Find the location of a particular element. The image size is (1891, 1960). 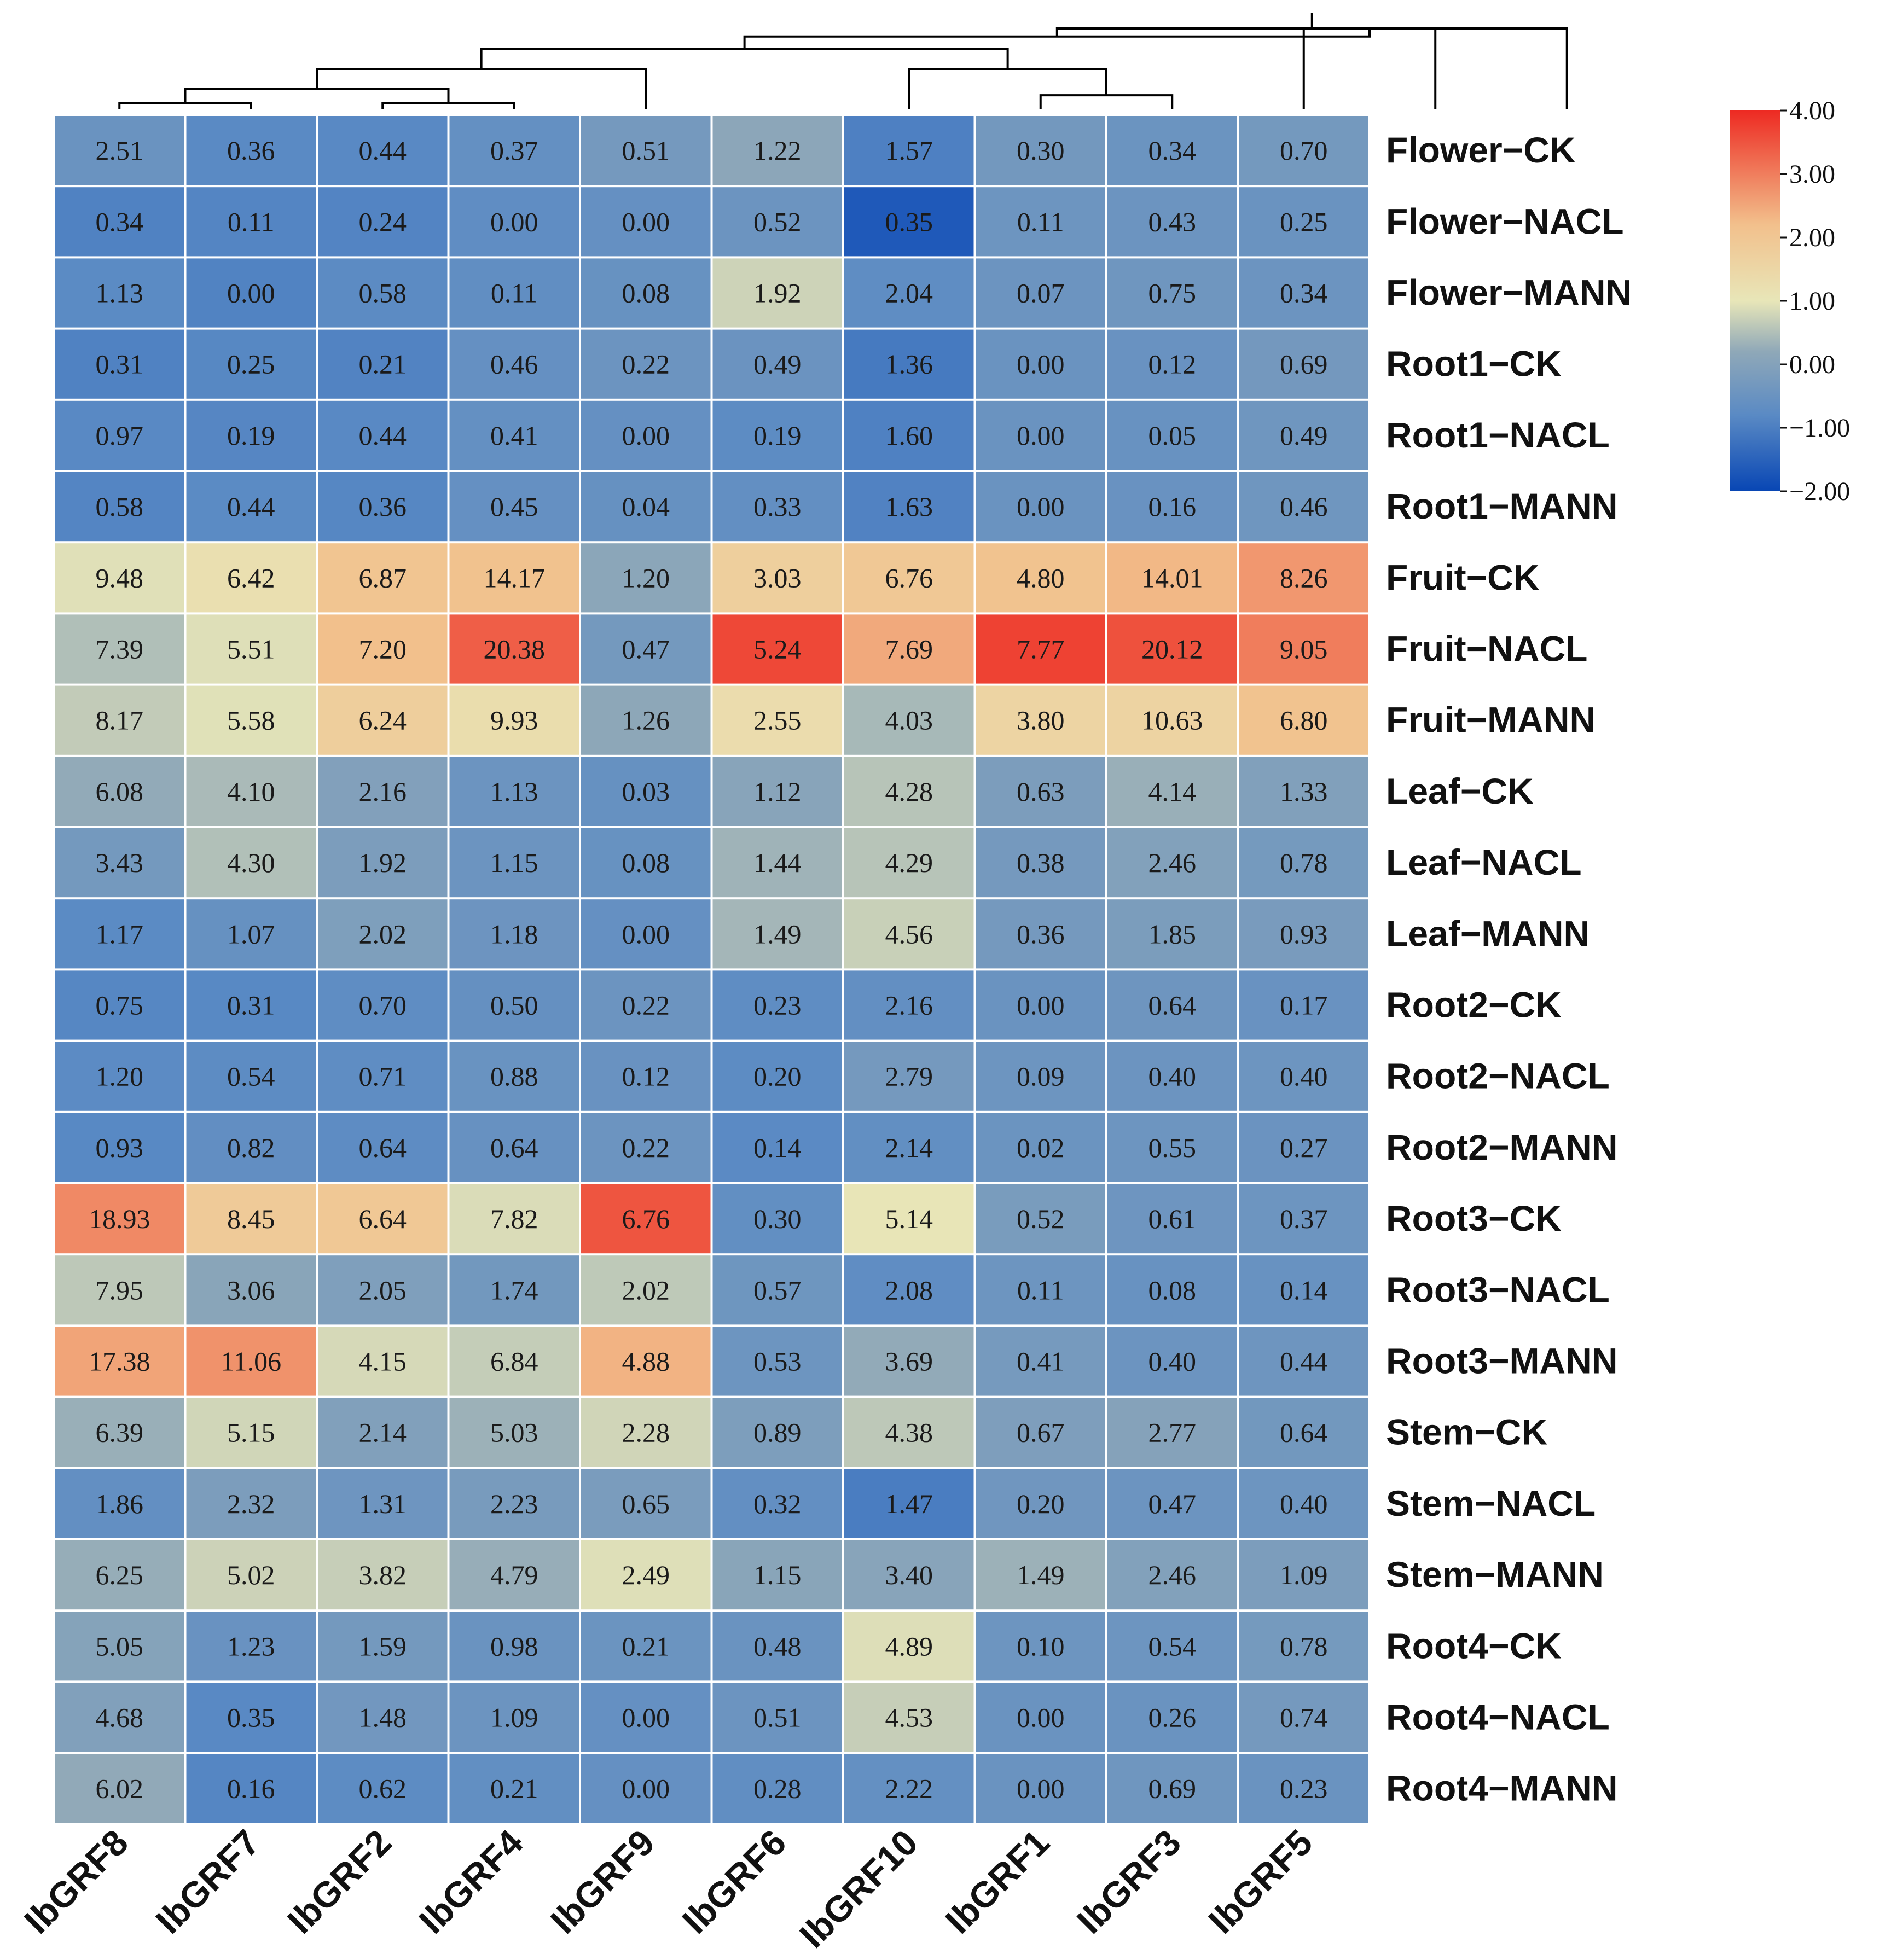

cell-value-label: 1.92 is located at coordinates (383, 862).